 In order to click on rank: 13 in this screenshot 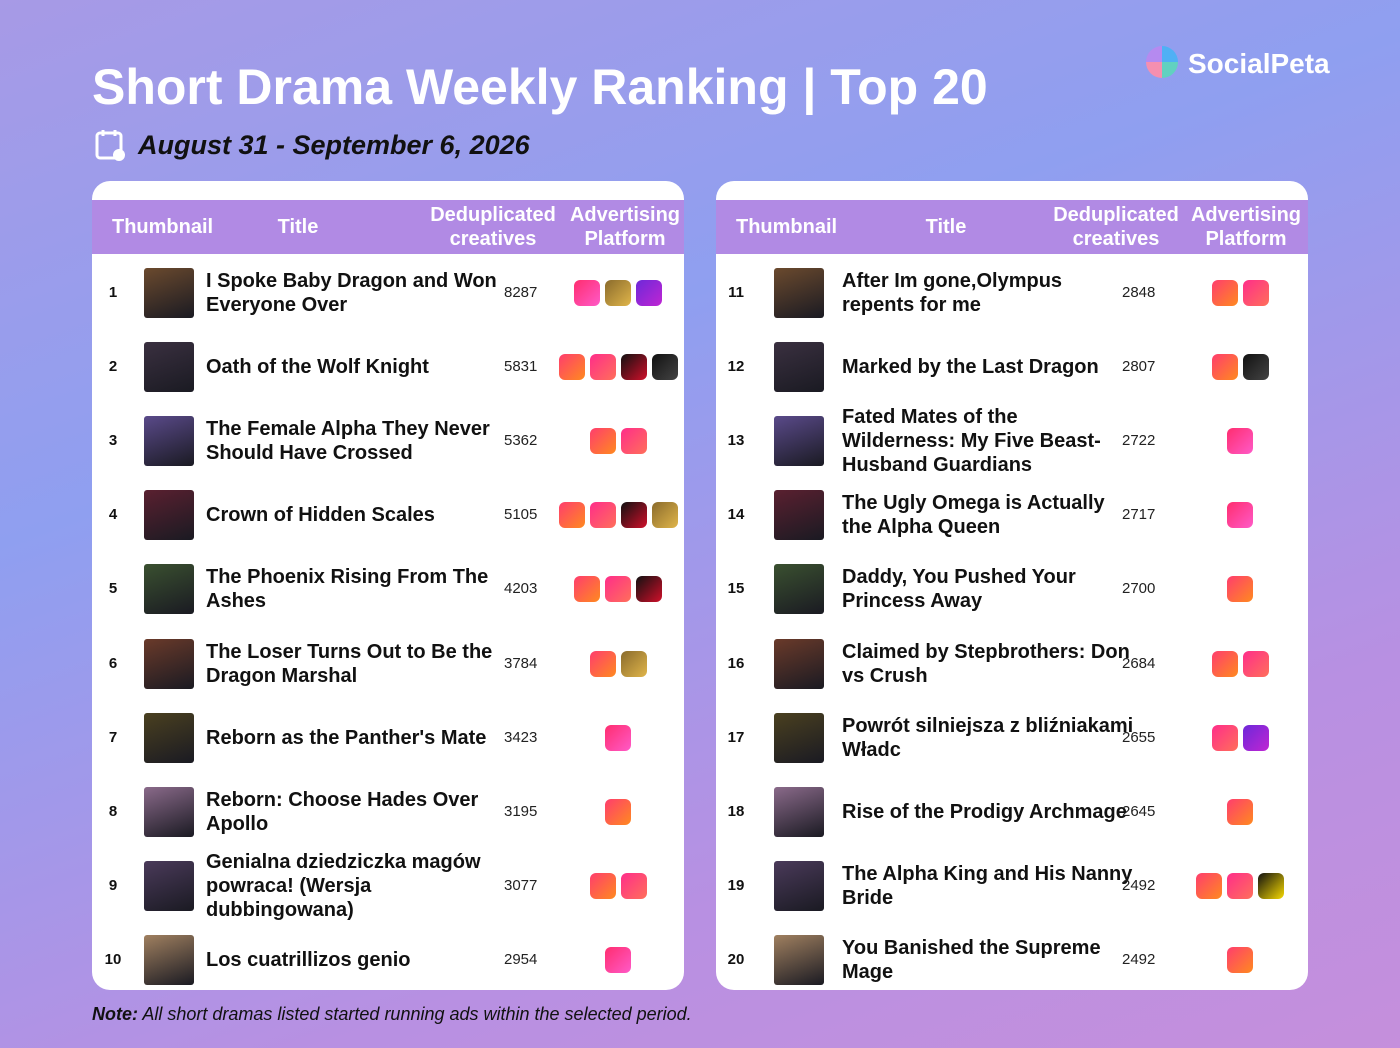, I will do `click(736, 441)`.